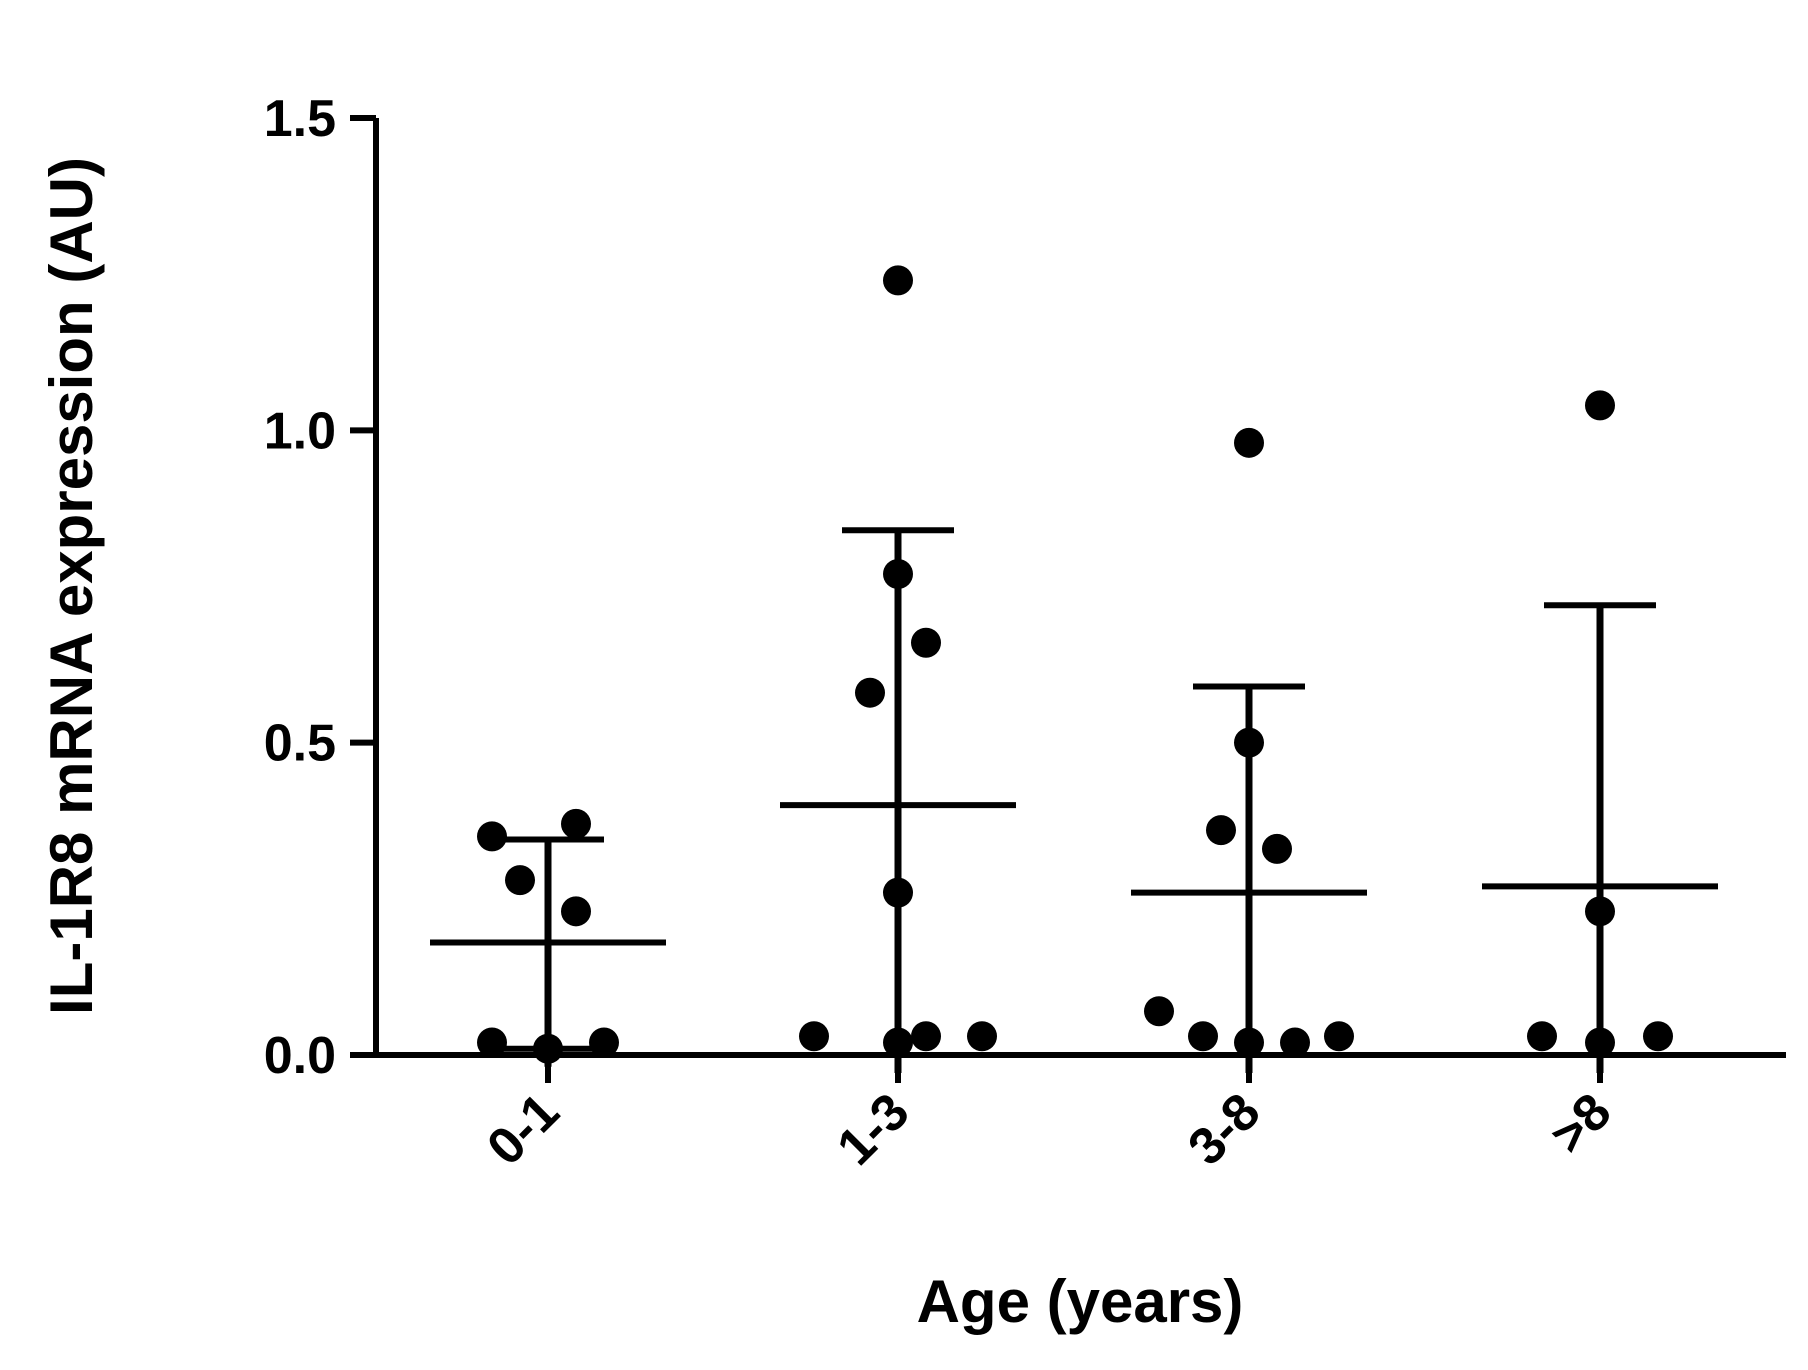  I want to click on y-axis-label: IL-1R8 mRNA expression (AU), so click(71, 586).